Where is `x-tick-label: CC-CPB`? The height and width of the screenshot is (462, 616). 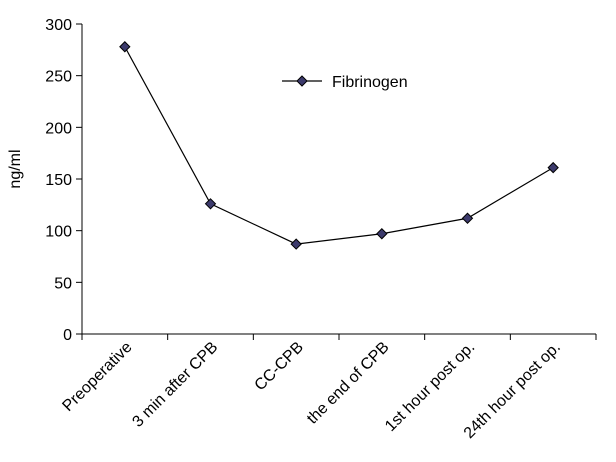
x-tick-label: CC-CPB is located at coordinates (279, 366).